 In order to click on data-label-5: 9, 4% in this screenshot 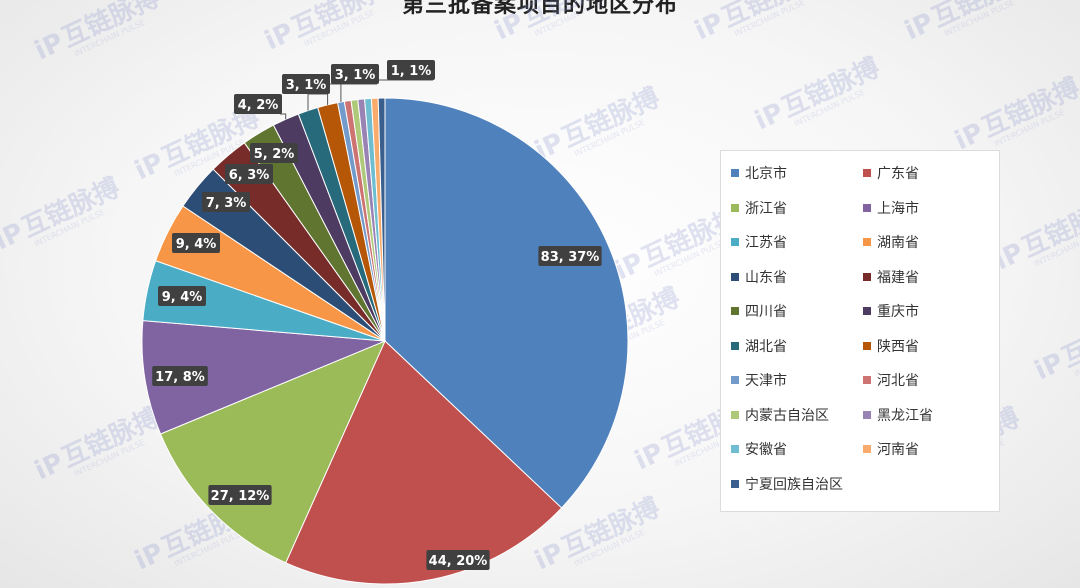, I will do `click(196, 244)`.